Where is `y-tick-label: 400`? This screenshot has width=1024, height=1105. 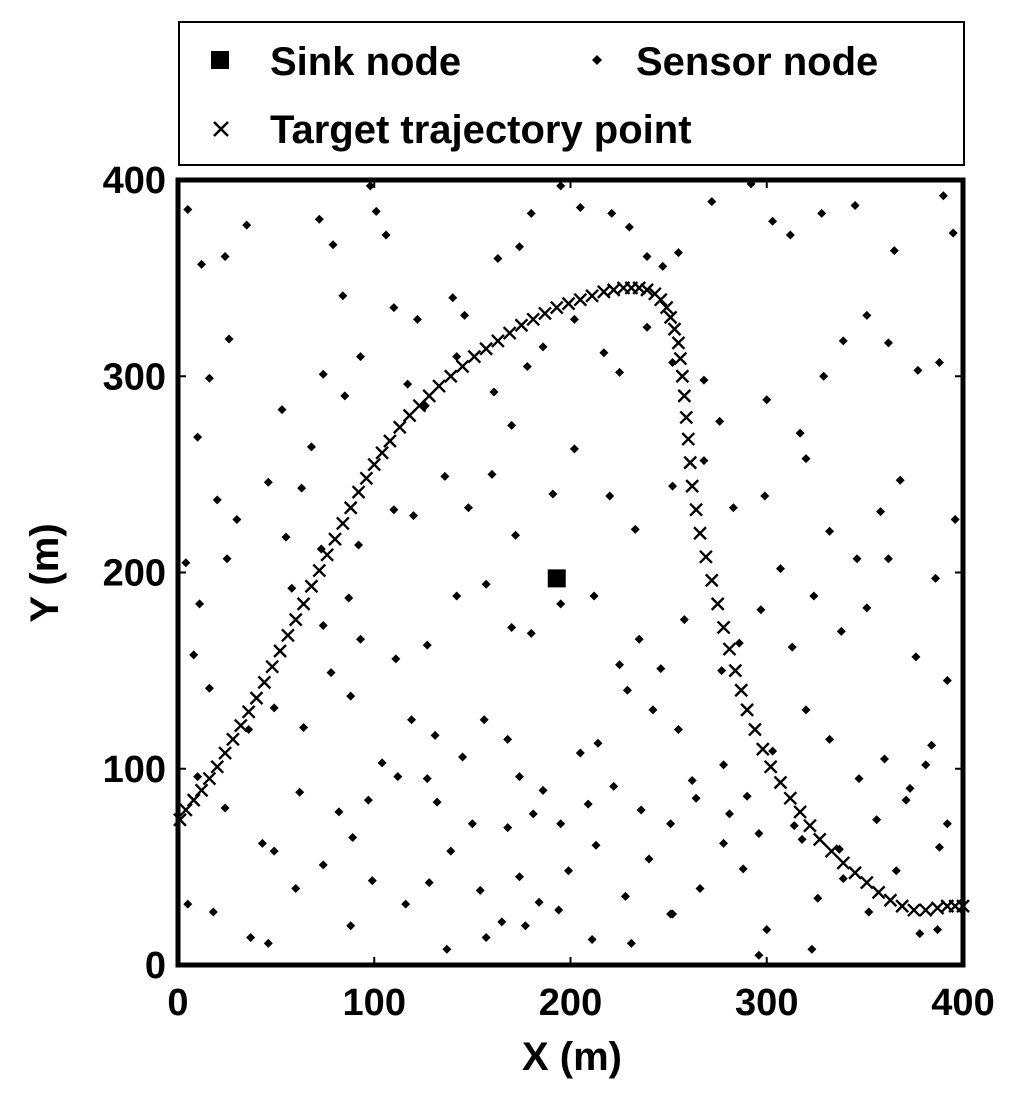
y-tick-label: 400 is located at coordinates (134, 181).